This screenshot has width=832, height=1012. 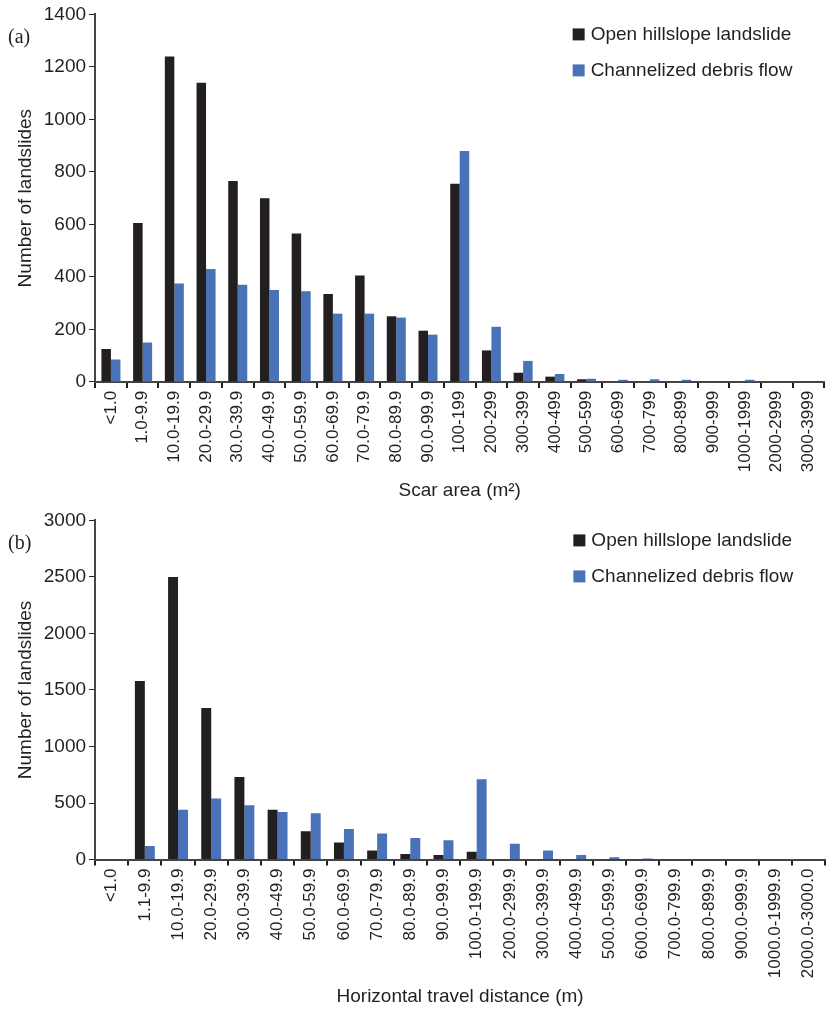 What do you see at coordinates (70, 276) in the screenshot?
I see `y-tick-label: 400` at bounding box center [70, 276].